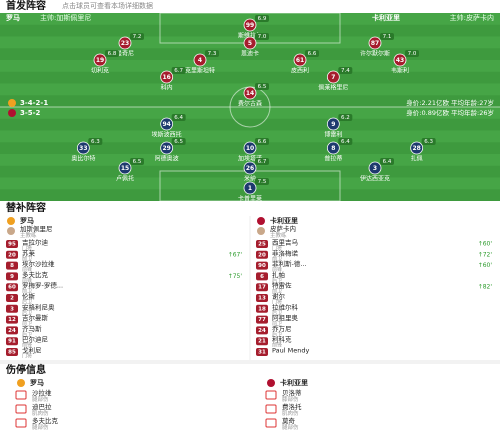  Describe the element at coordinates (450, 102) in the screenshot. I see `team-info: 身价:2.21亿欧 平均年龄:27岁` at that location.